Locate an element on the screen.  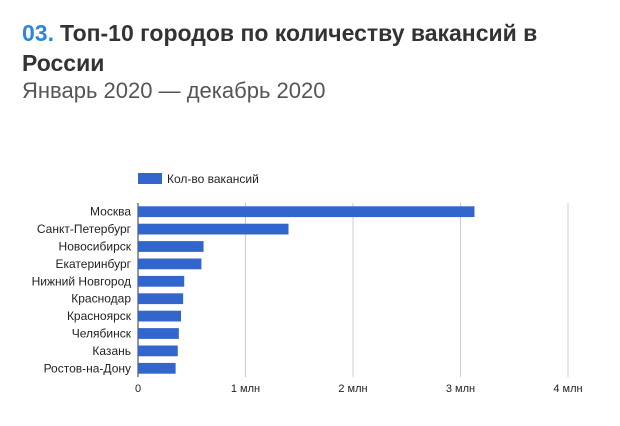
page-subtitle: Январь 2020 — декабрь 2020 is located at coordinates (174, 90).